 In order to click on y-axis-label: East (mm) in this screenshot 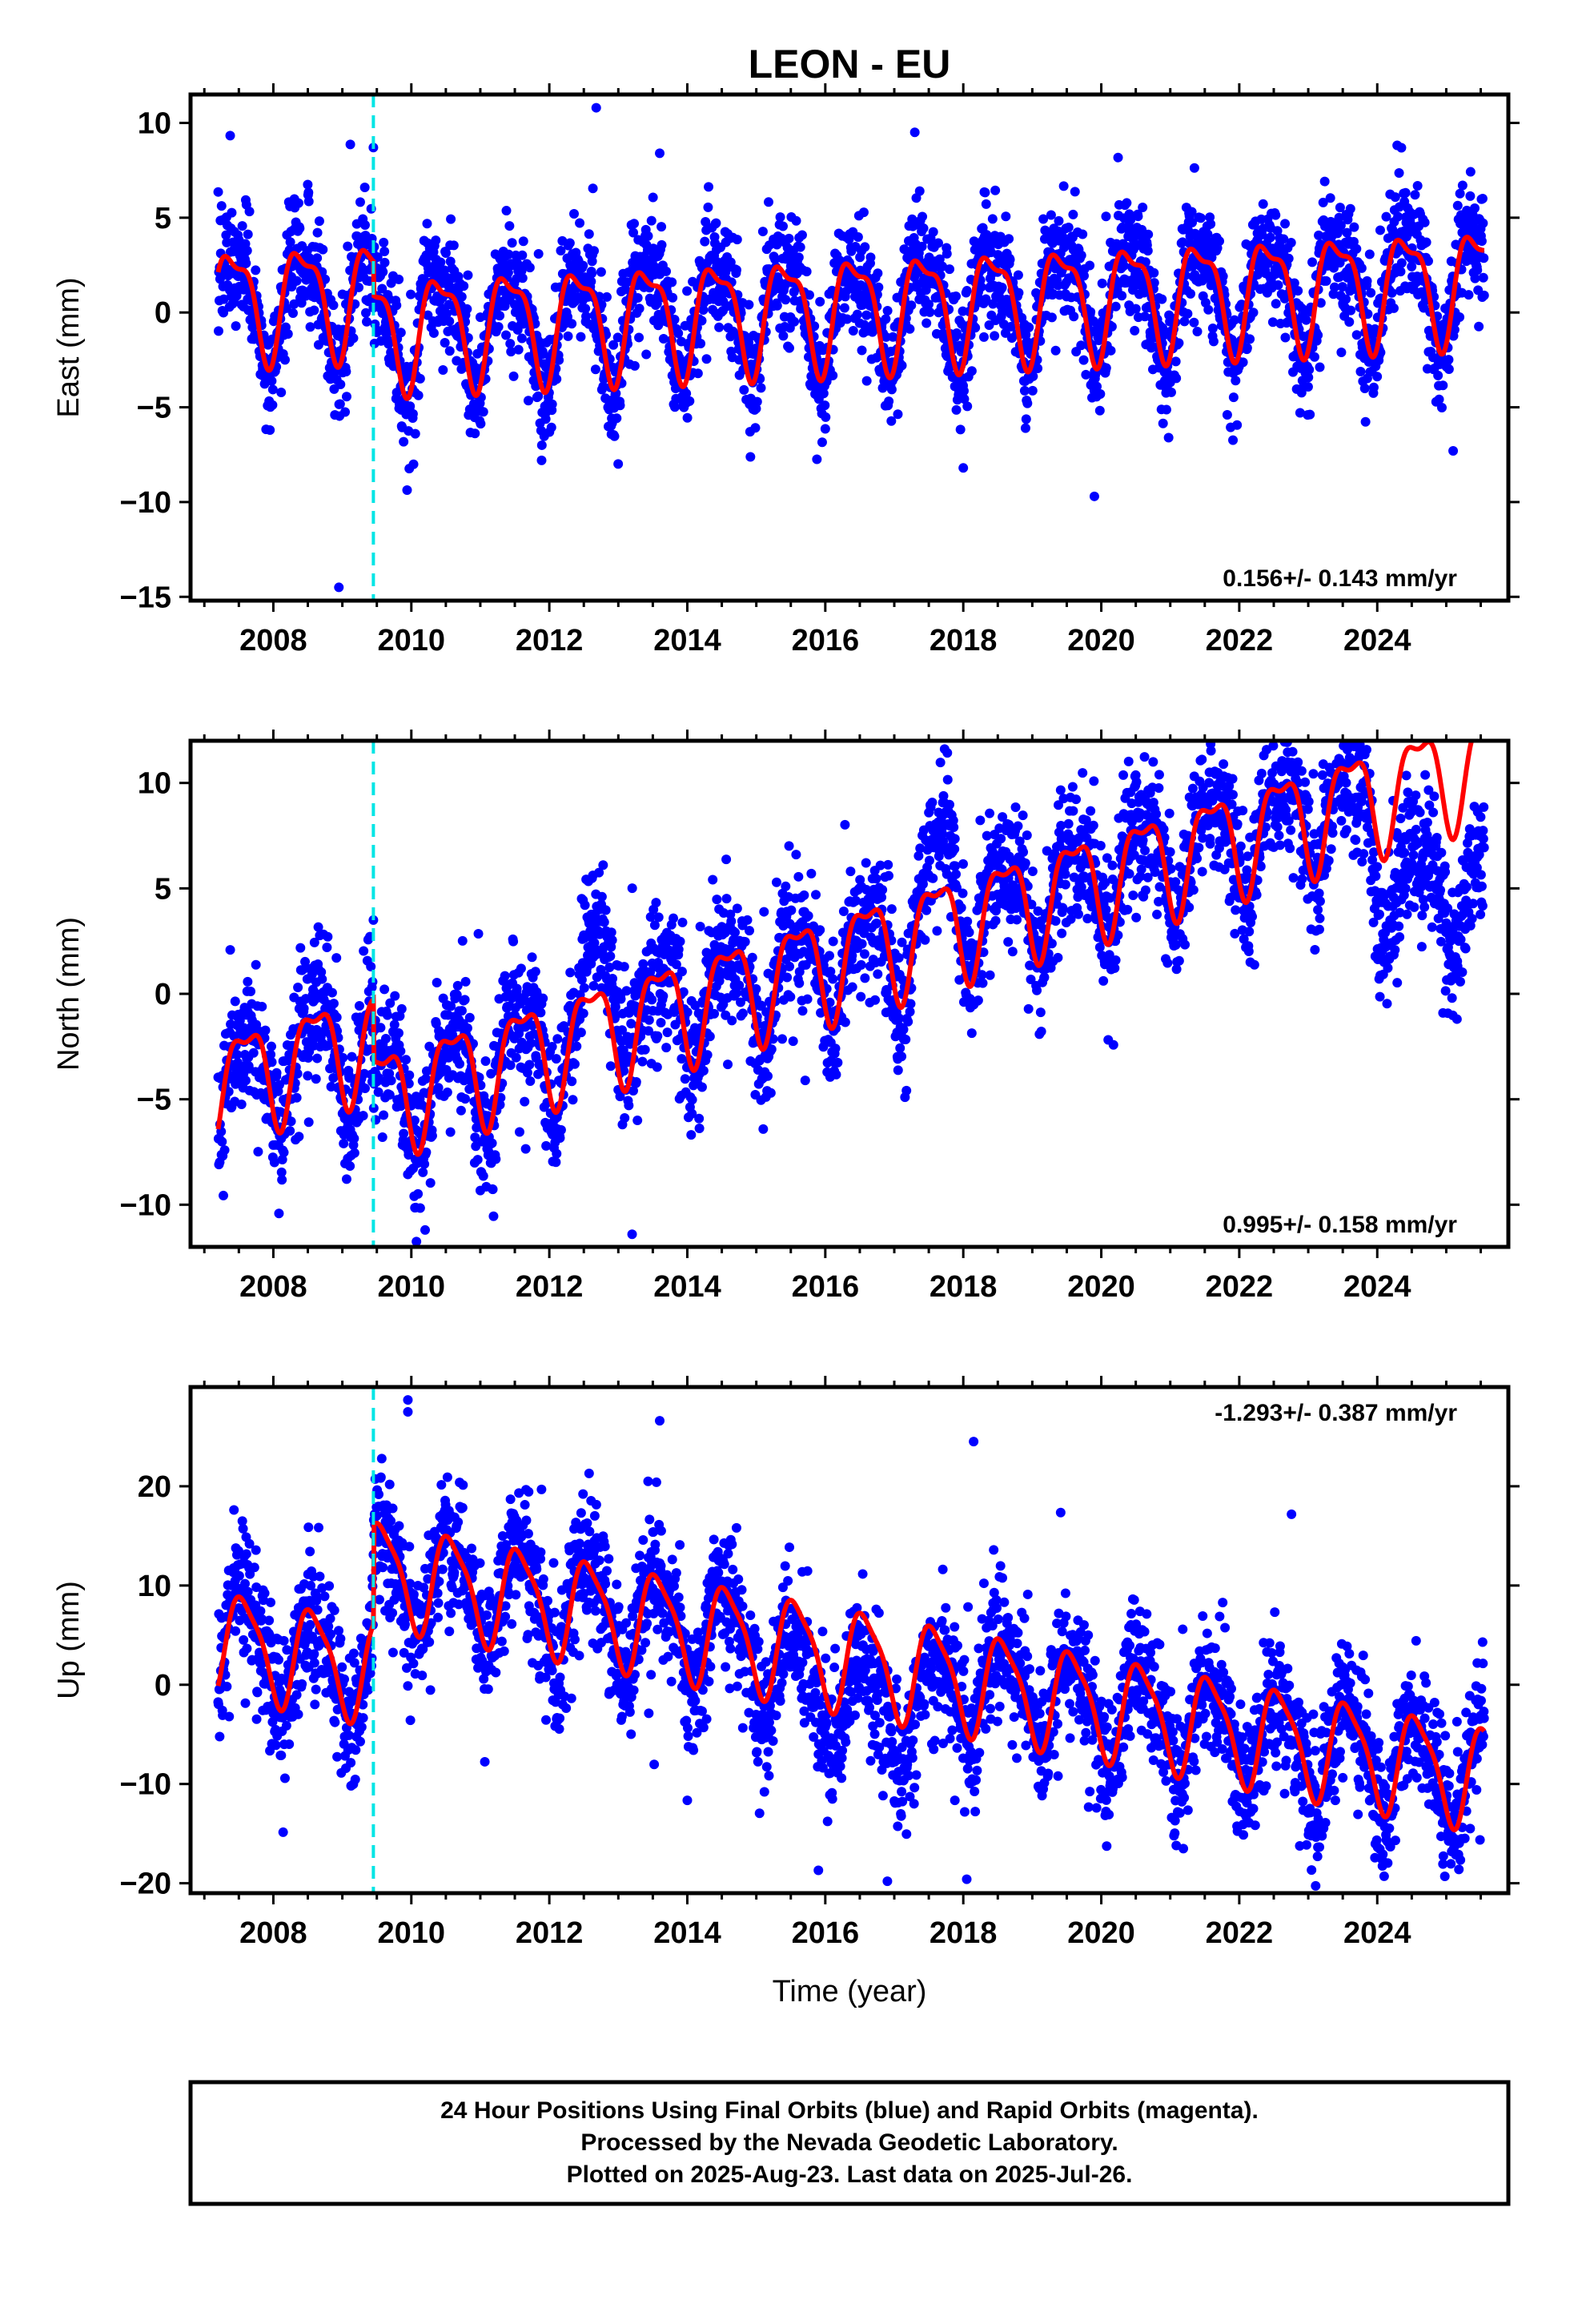, I will do `click(69, 347)`.